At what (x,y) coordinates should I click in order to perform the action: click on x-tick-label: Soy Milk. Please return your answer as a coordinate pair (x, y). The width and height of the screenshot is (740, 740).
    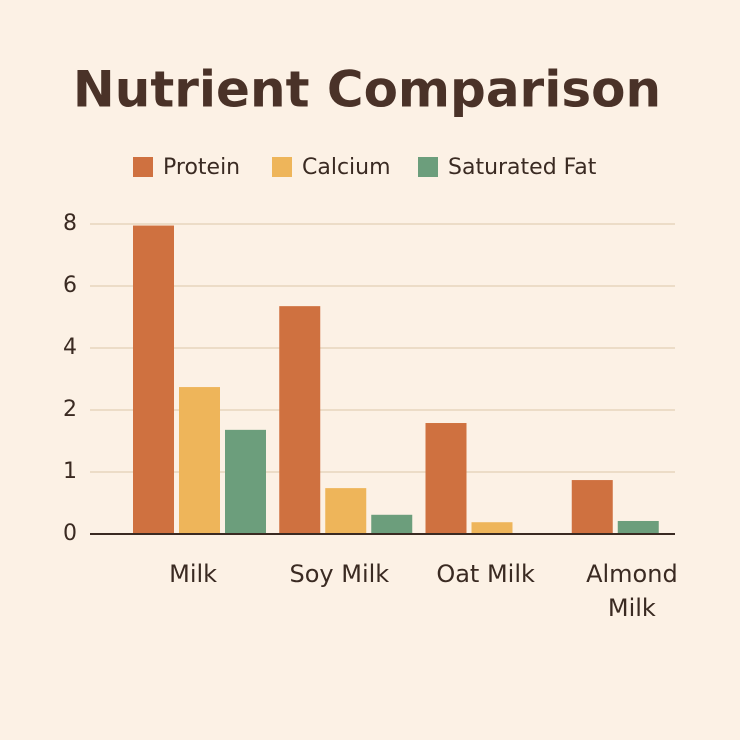
    Looking at the image, I should click on (339, 574).